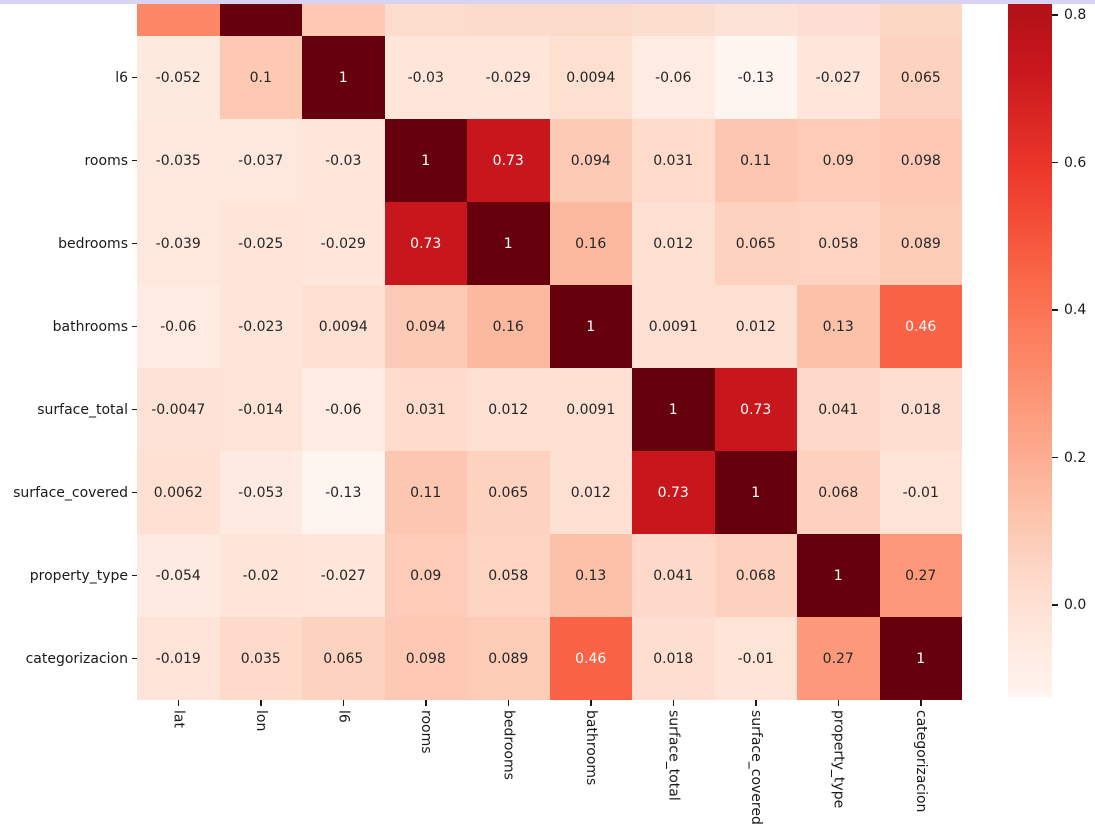 The image size is (1095, 839). I want to click on x-tick-label: lon, so click(260, 721).